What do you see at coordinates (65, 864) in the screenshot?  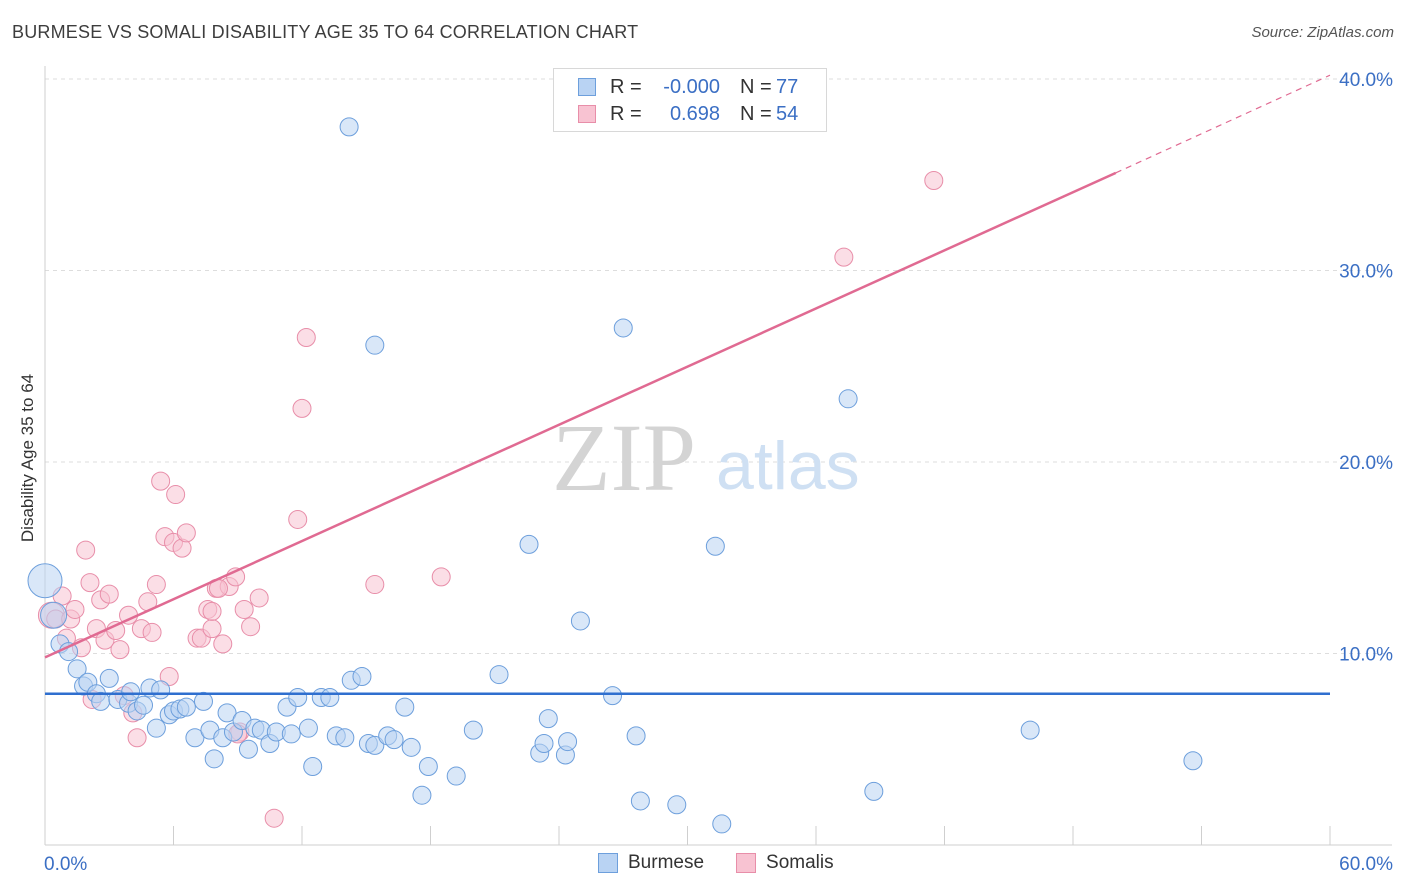 I see `x-tick-label-min: 0.0%` at bounding box center [65, 864].